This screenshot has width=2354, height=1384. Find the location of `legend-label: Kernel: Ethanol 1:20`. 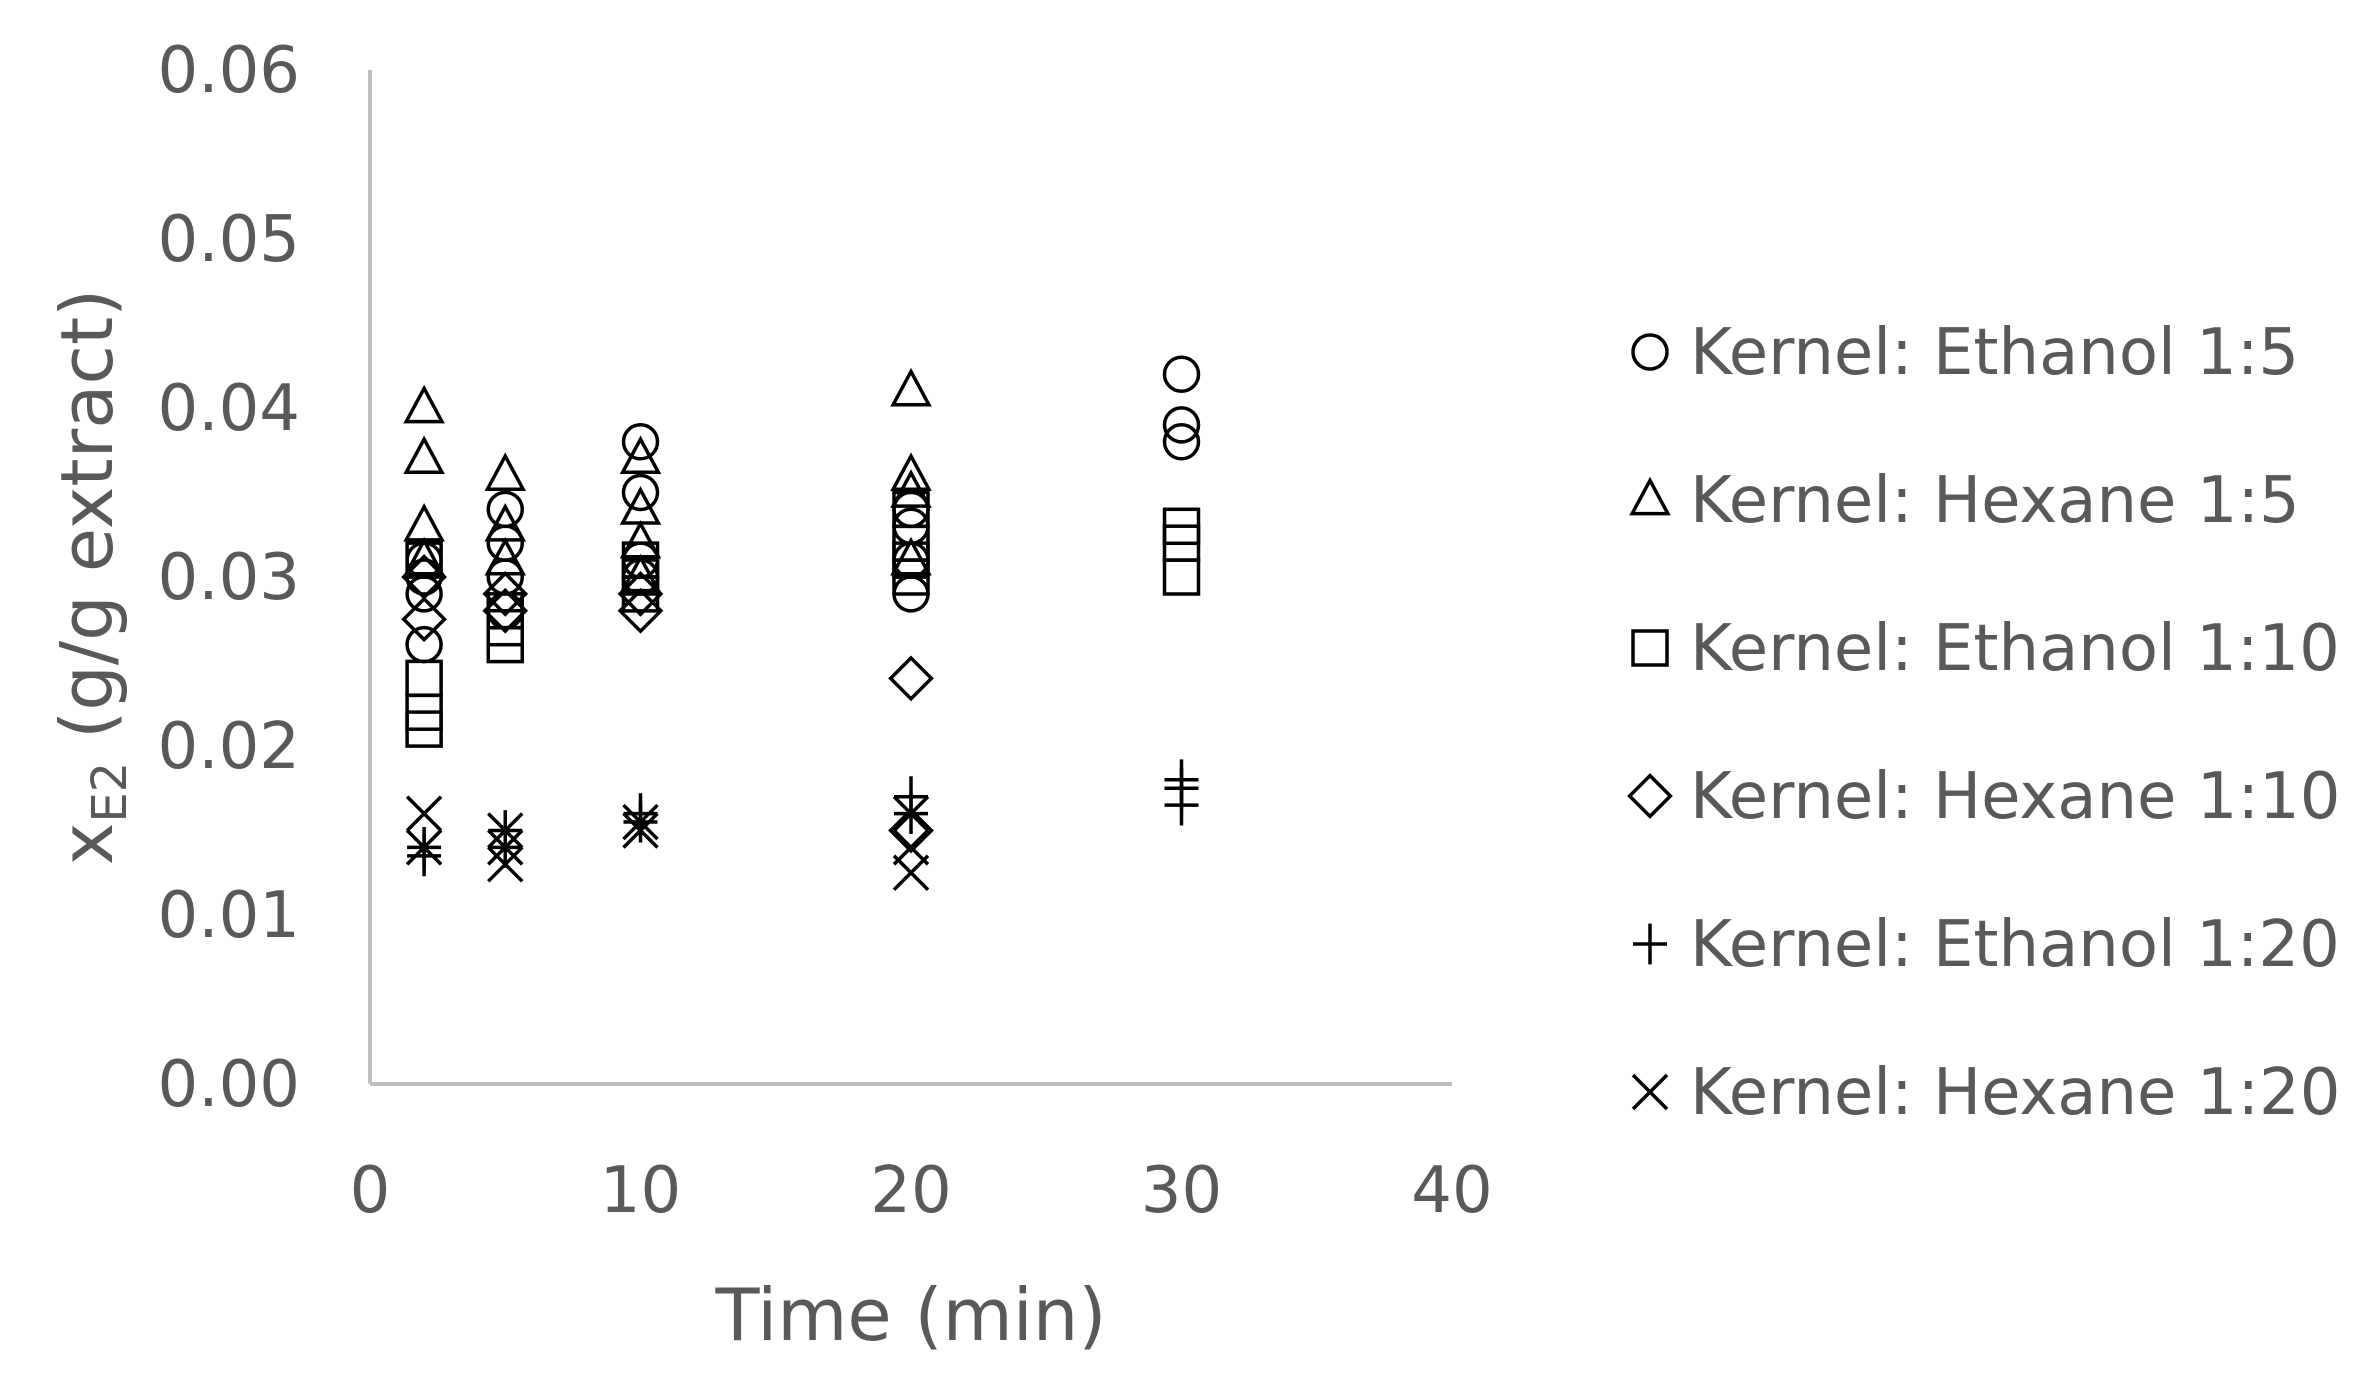

legend-label: Kernel: Ethanol 1:20 is located at coordinates (2015, 945).